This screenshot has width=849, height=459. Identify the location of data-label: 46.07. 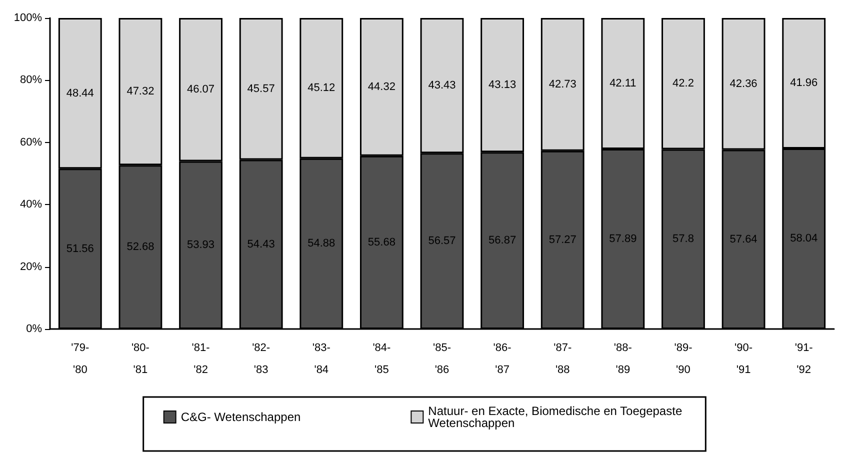
(201, 90).